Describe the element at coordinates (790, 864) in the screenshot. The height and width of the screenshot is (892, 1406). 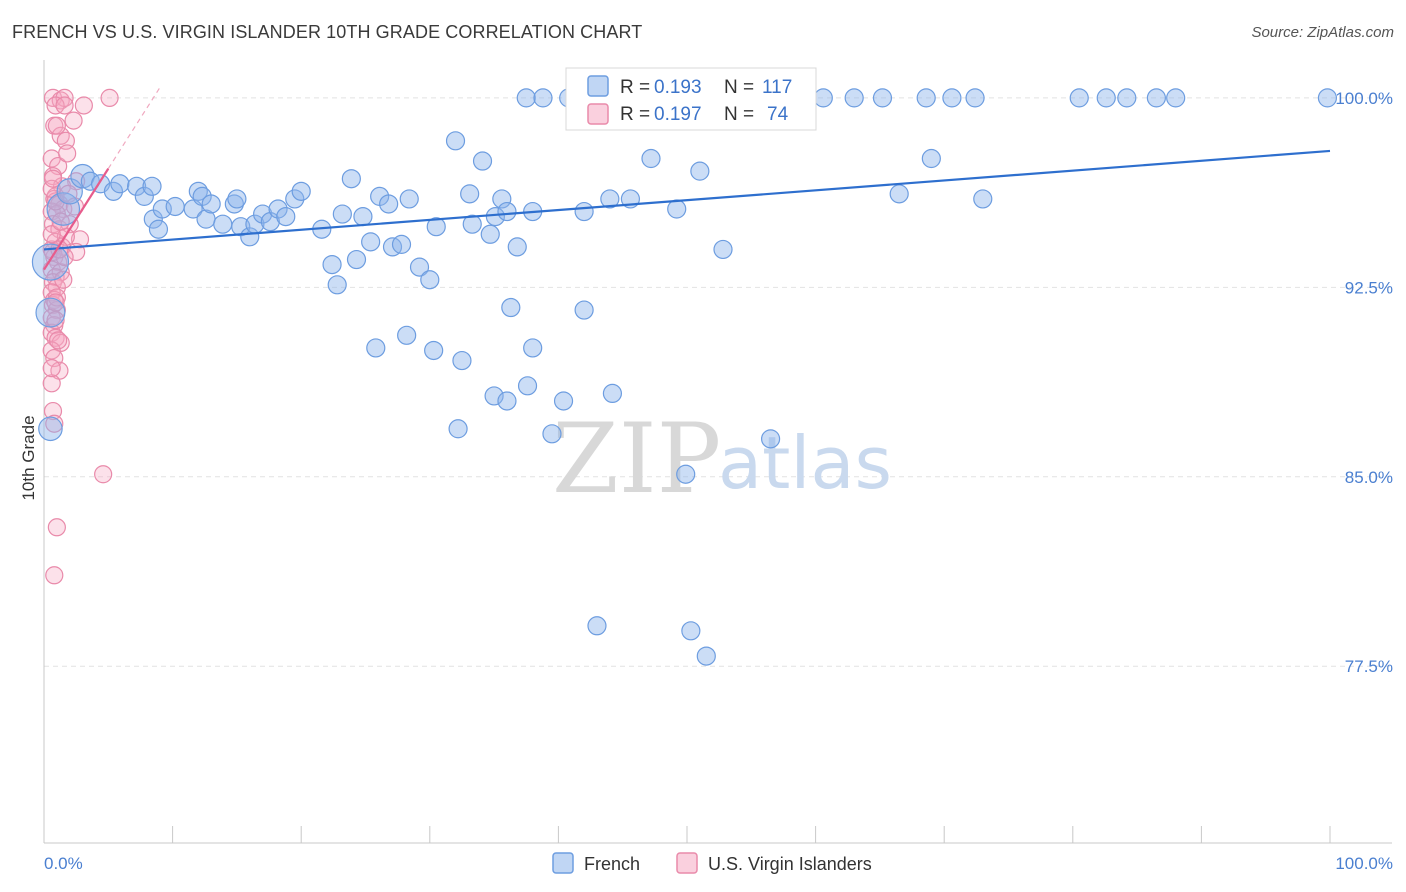
I see `bottom-legend-usvi: U.S. Virgin Islanders` at that location.